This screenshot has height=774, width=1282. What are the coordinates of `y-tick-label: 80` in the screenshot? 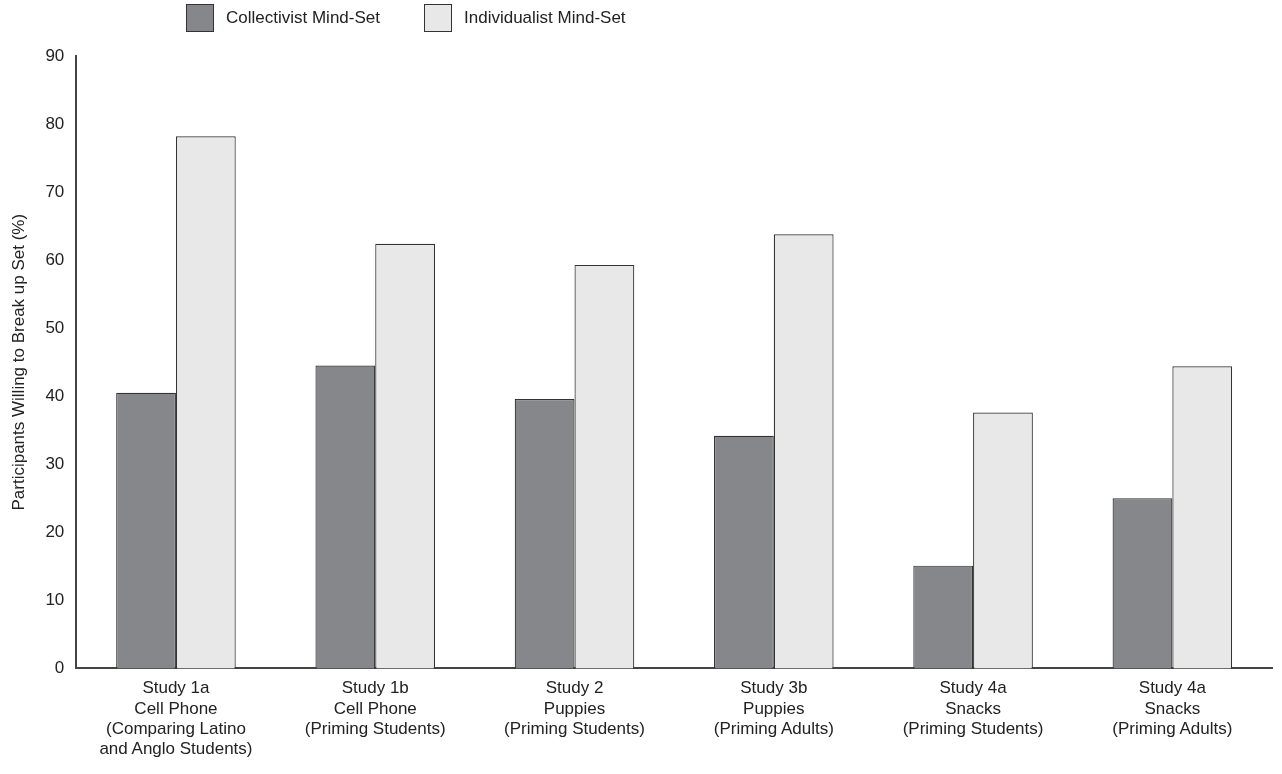 It's located at (55, 123).